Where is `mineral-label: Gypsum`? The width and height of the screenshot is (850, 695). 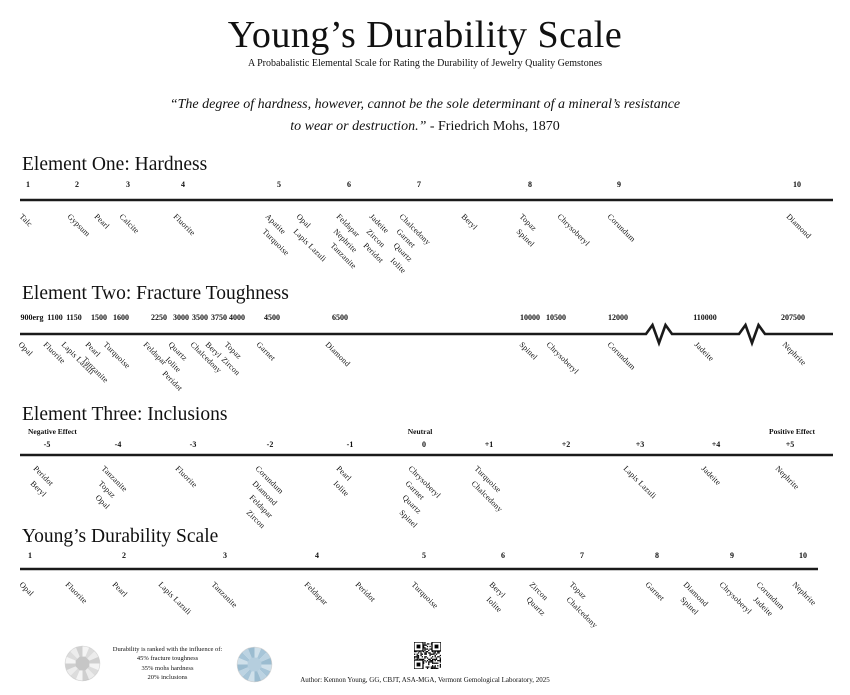 mineral-label: Gypsum is located at coordinates (79, 225).